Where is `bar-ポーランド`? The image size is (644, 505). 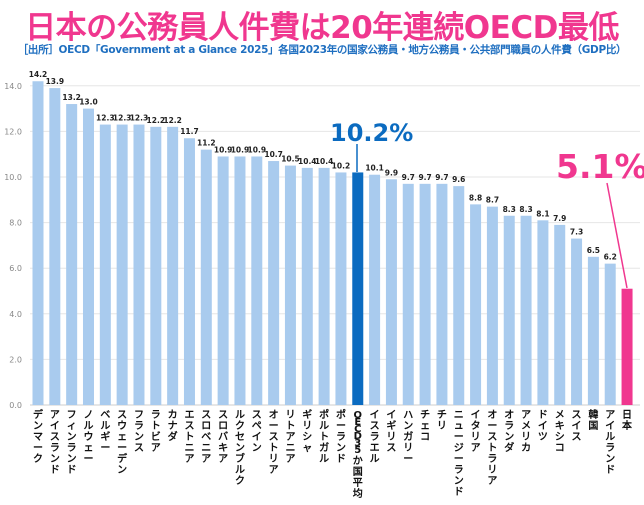 bar-ポーランド is located at coordinates (341, 288).